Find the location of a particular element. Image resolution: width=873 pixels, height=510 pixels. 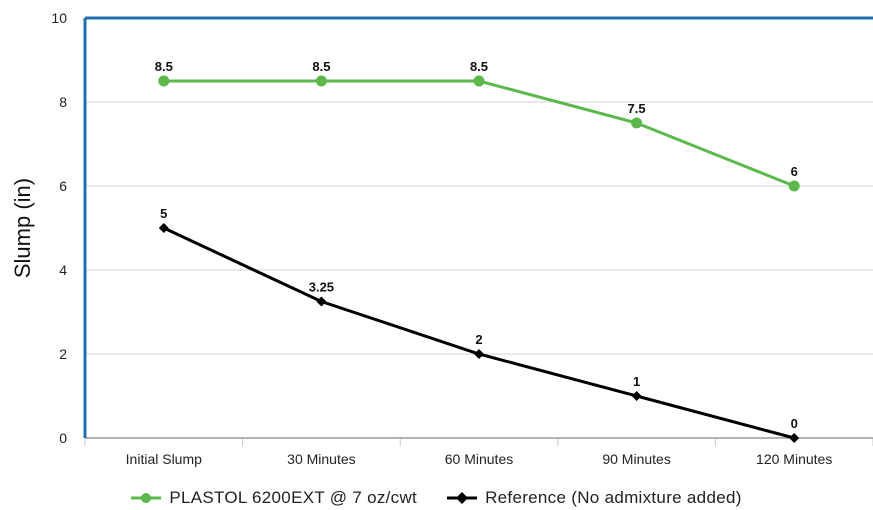

data-label-s1-2: 2 is located at coordinates (478, 339).